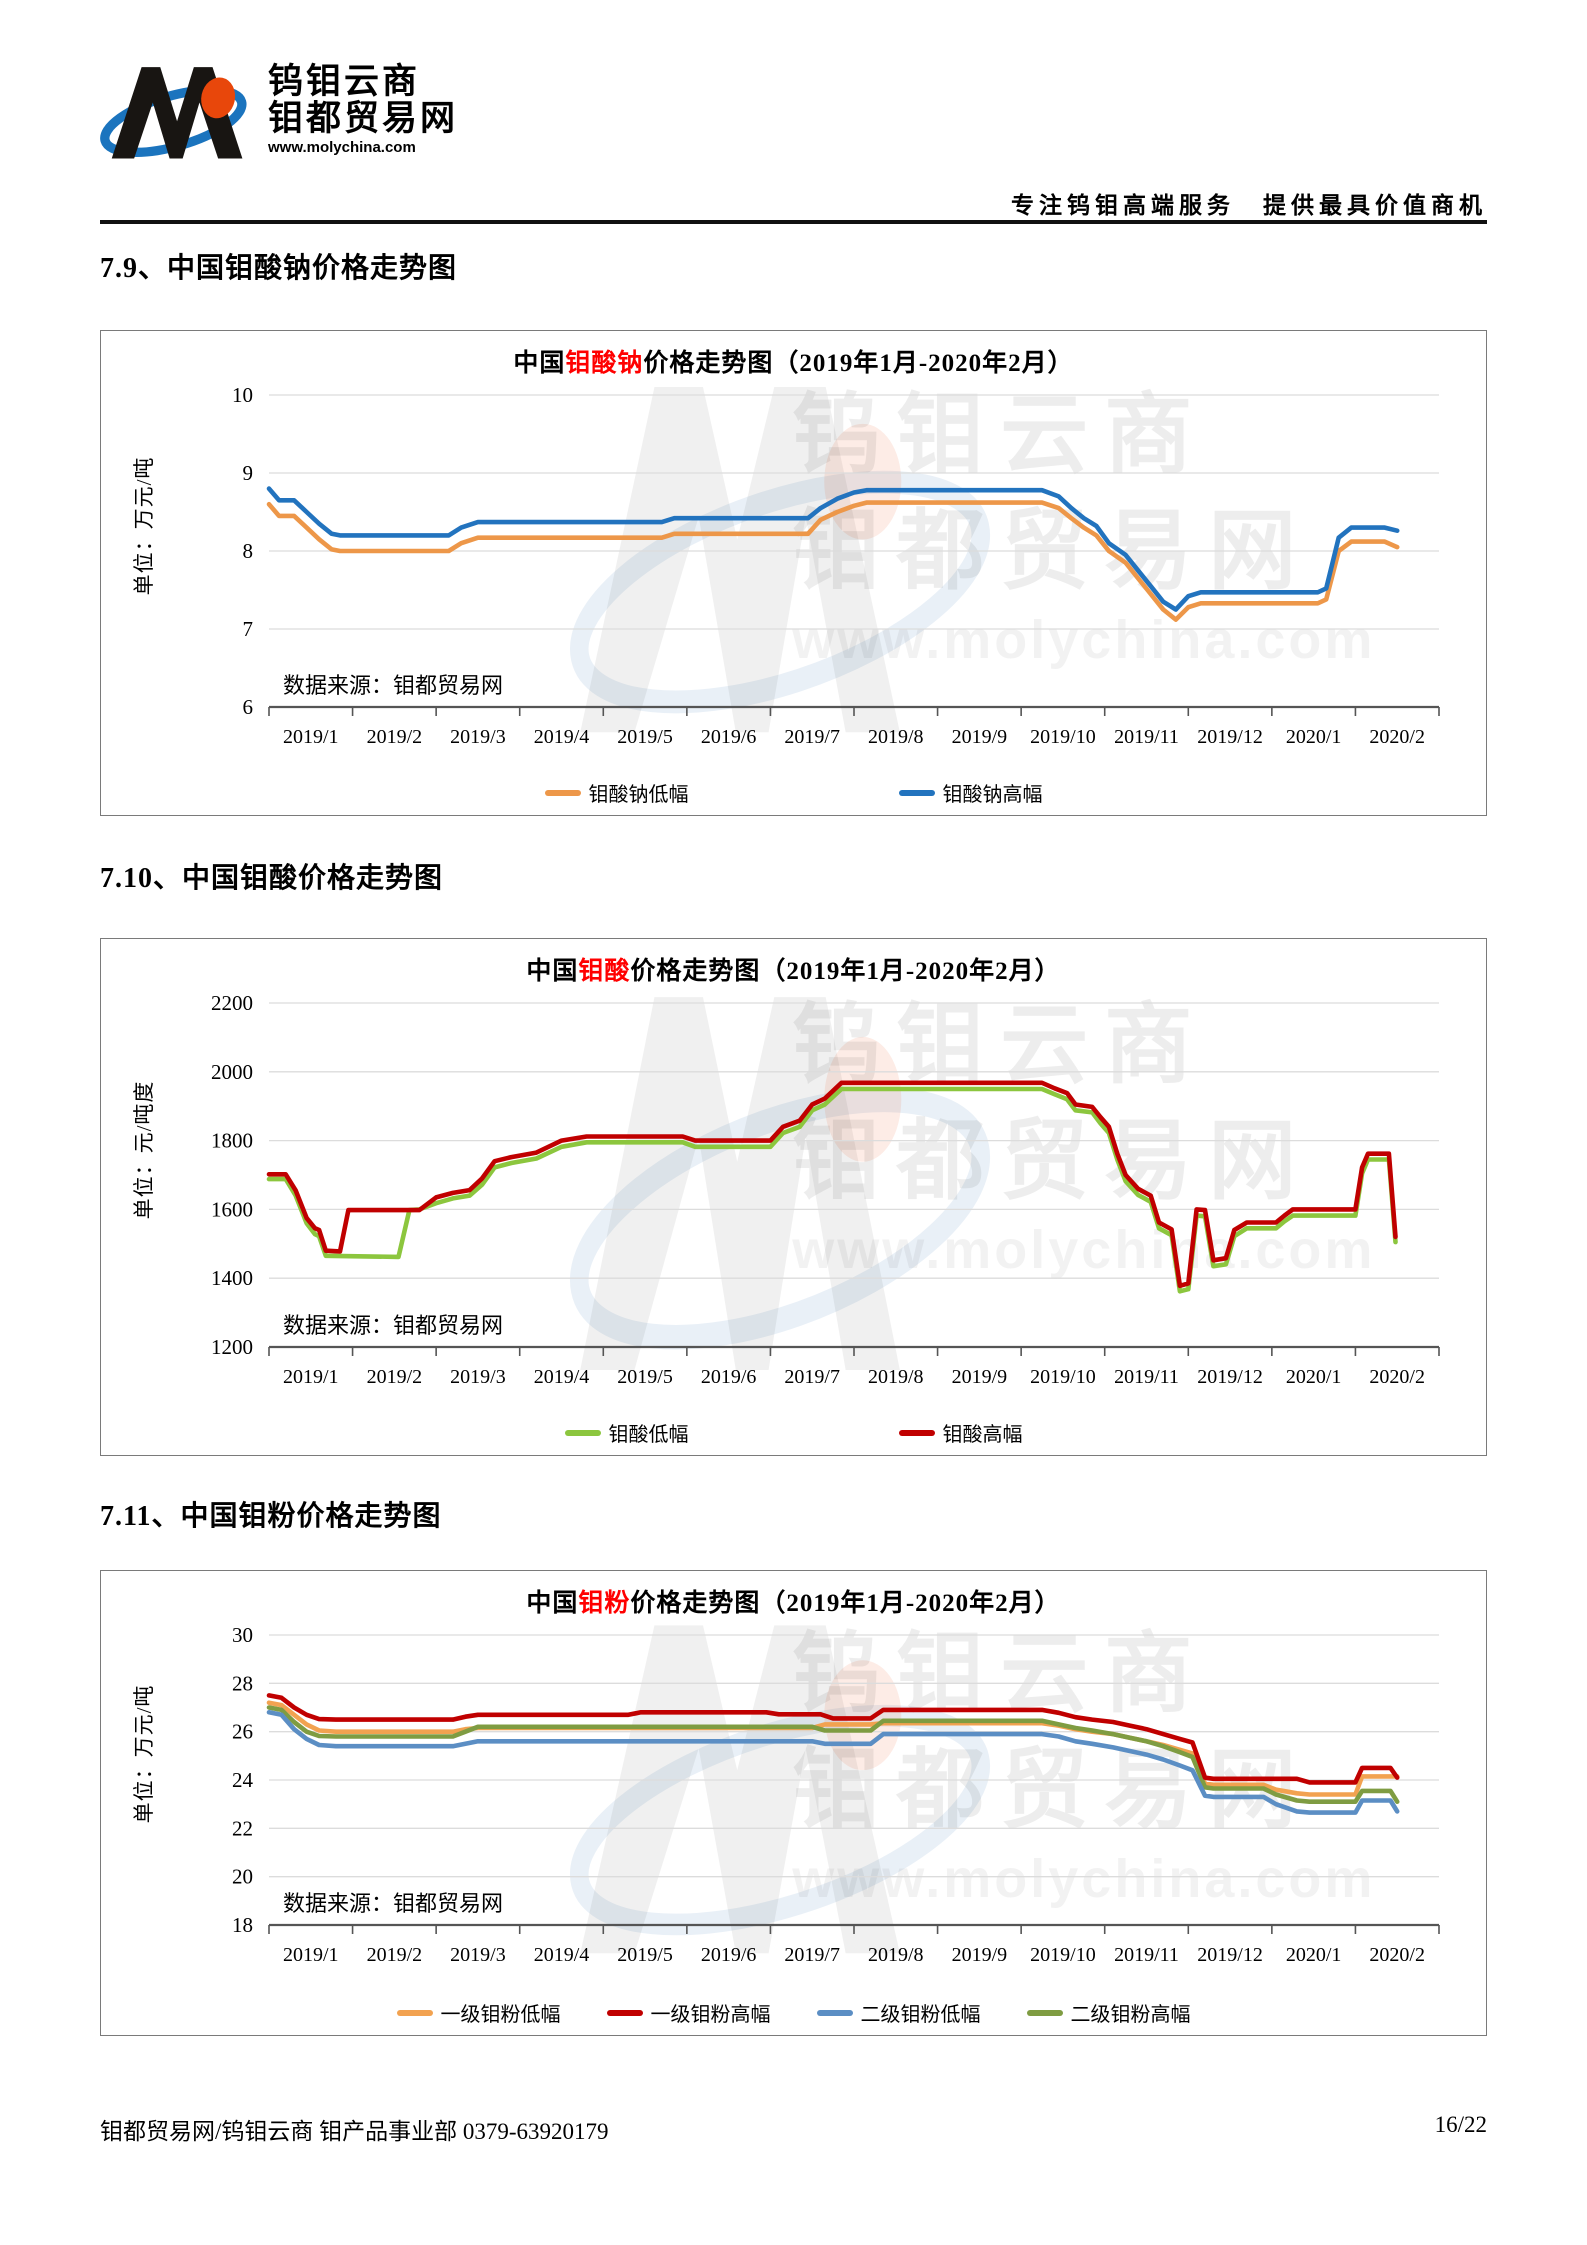 Image resolution: width=1587 pixels, height=2245 pixels. I want to click on section-heading-7-10: 7.10、中国钼酸价格走势图, so click(272, 878).